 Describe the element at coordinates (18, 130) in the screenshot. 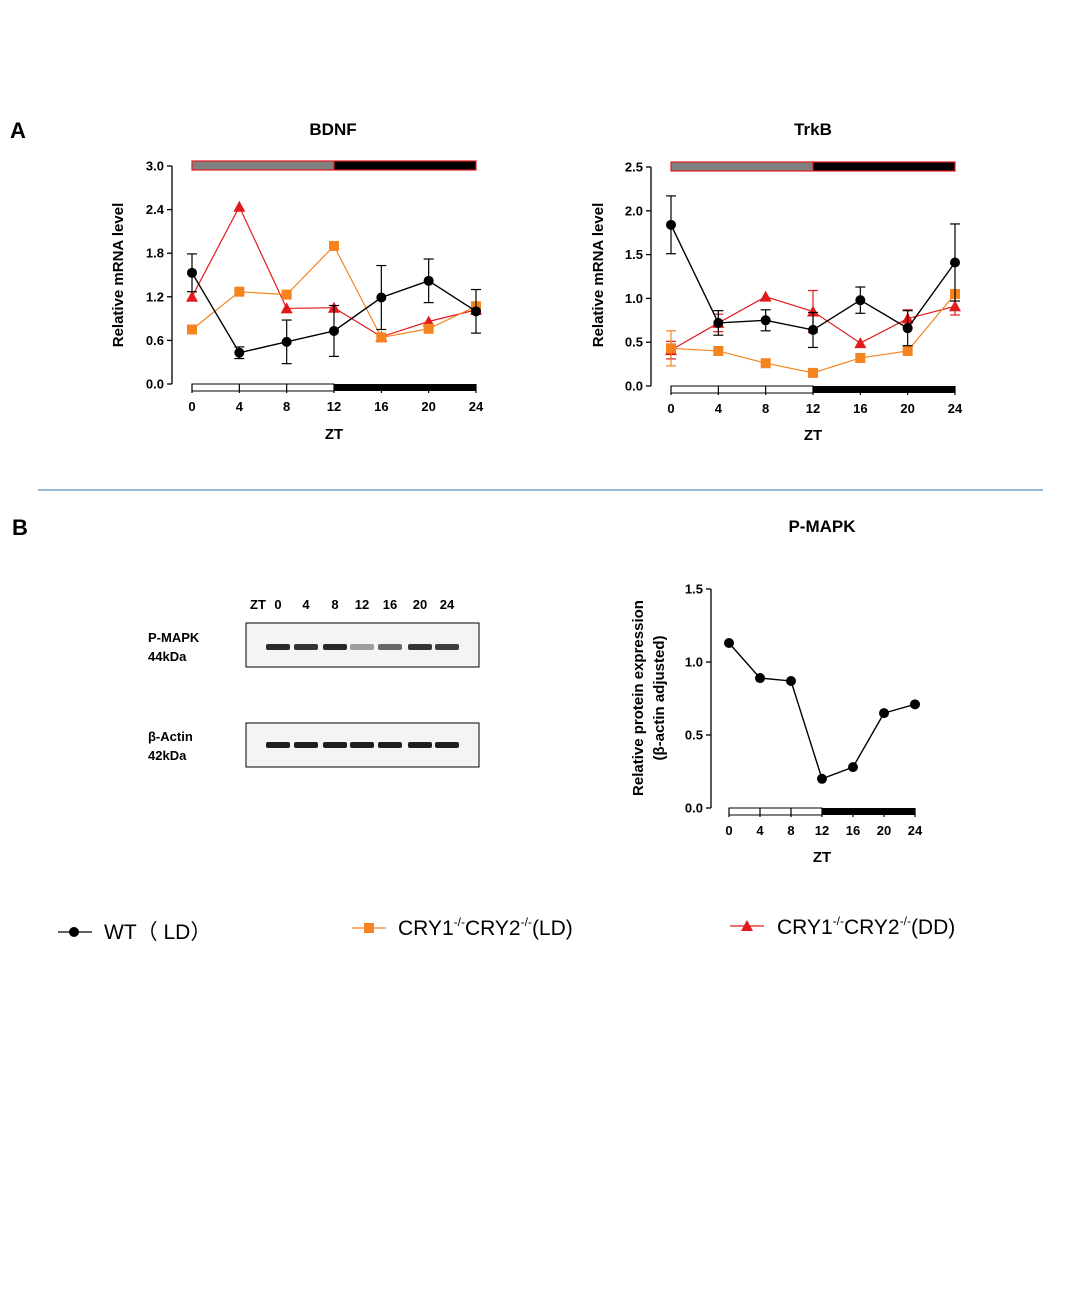

I see `panel-label-a: A` at that location.